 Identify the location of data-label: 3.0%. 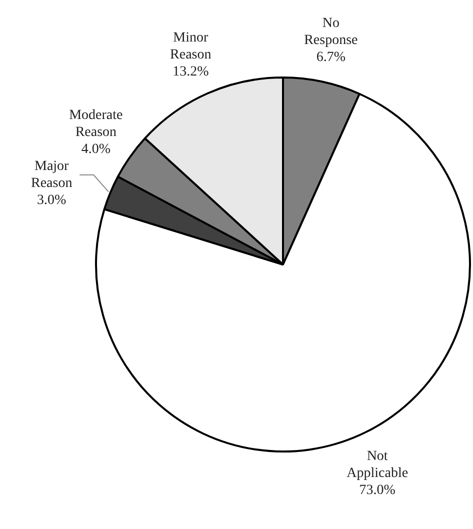
(52, 200).